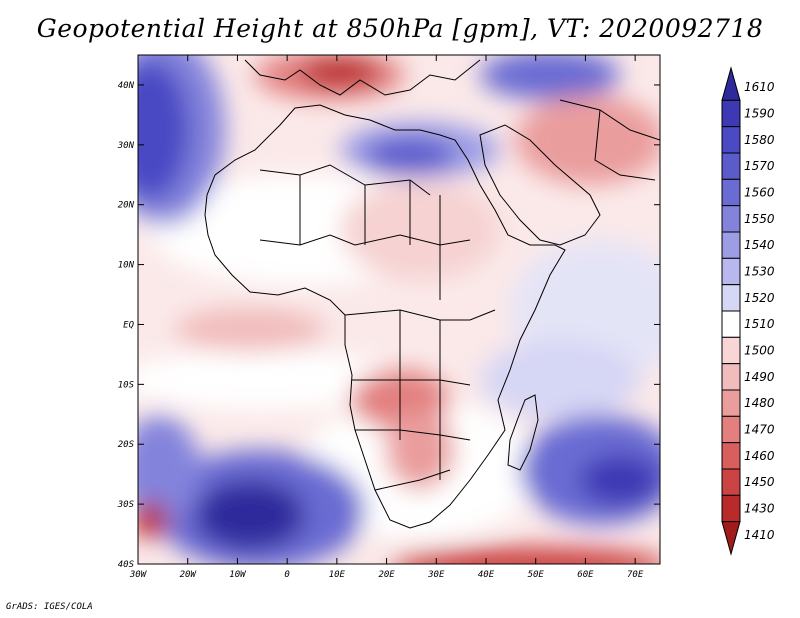  I want to click on colorbar-label: 1470, so click(759, 430).